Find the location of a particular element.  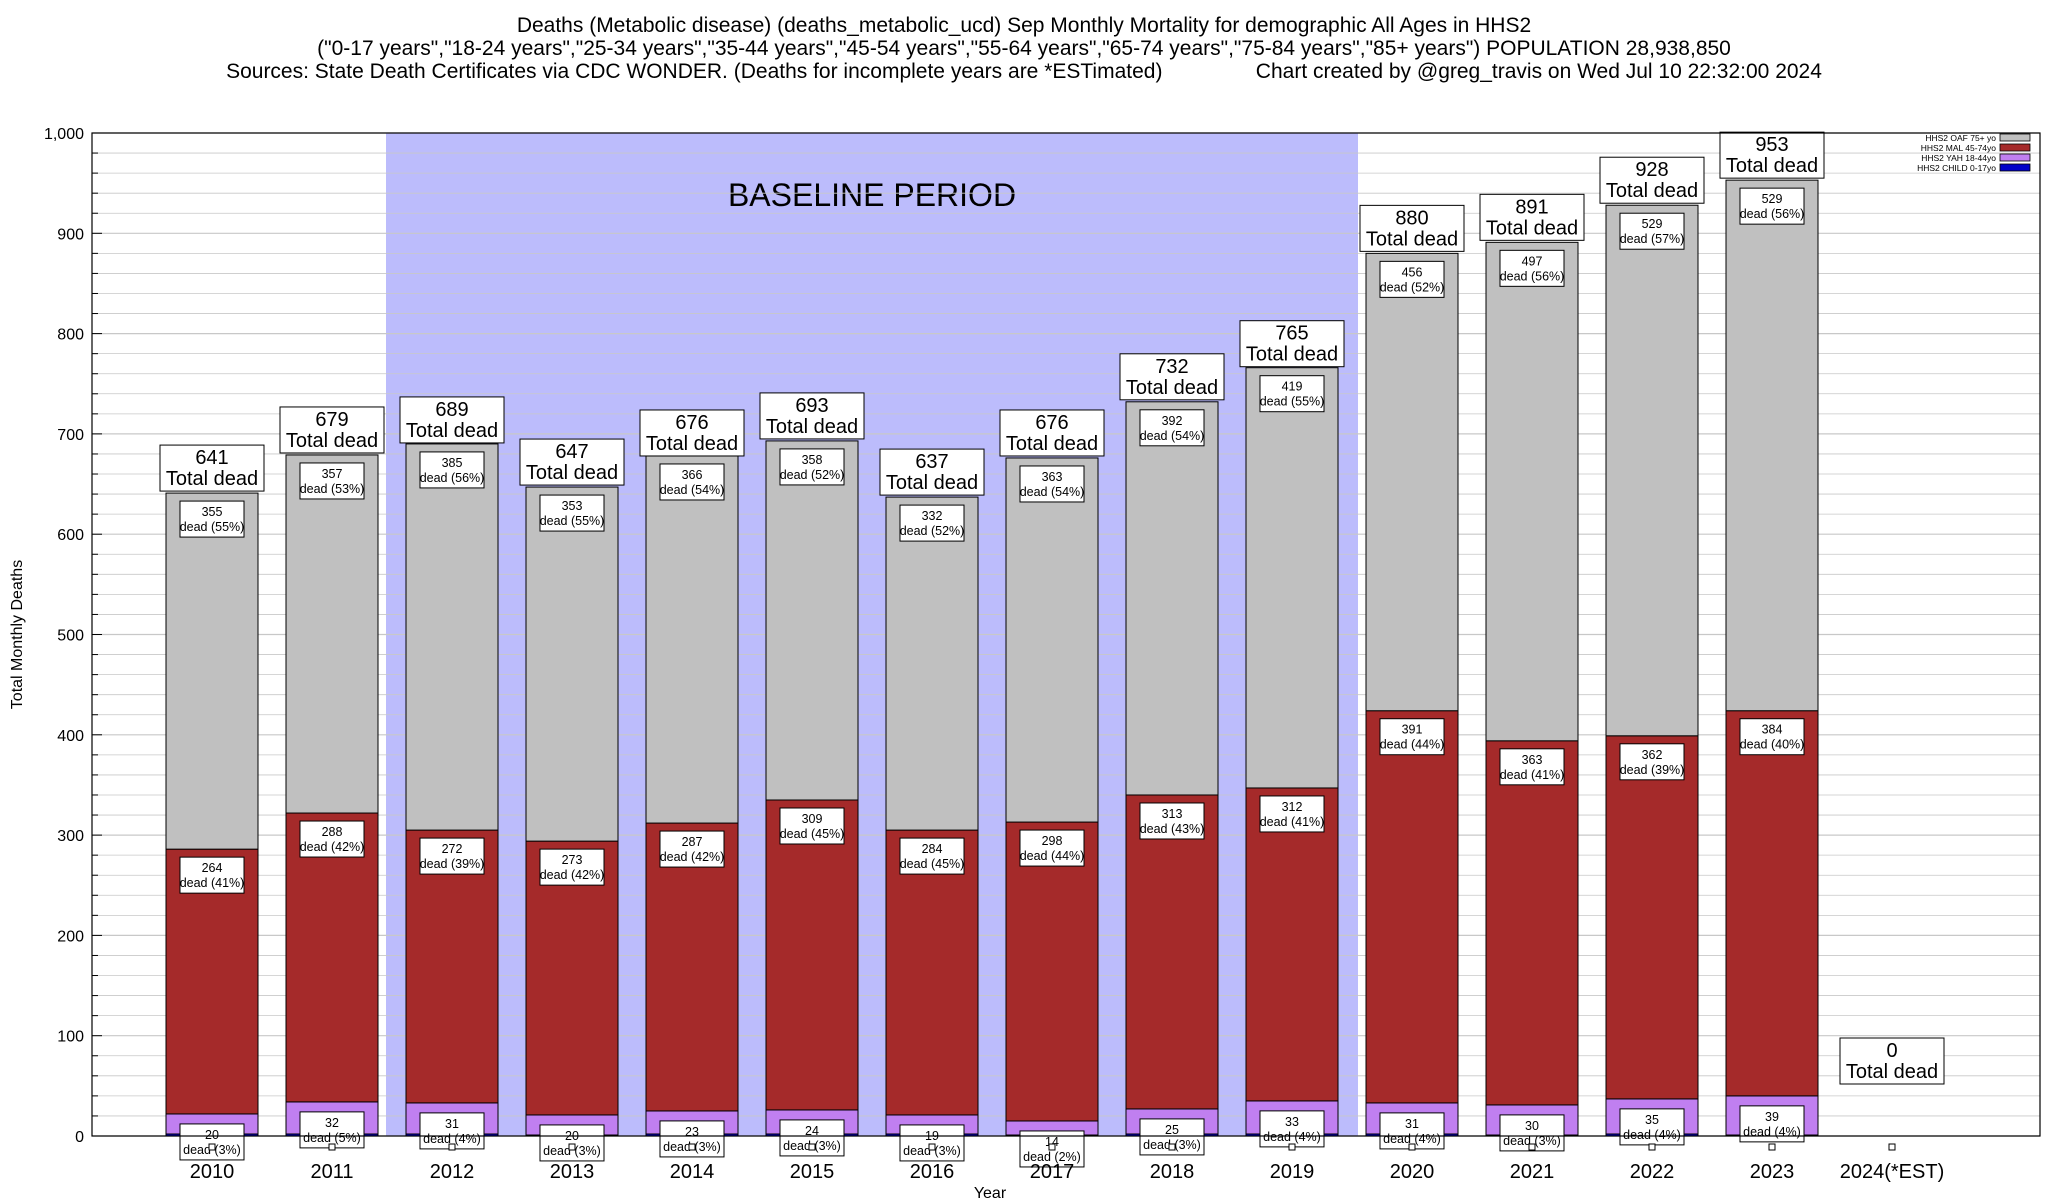

x-tick-label: 2014 is located at coordinates (692, 1172).